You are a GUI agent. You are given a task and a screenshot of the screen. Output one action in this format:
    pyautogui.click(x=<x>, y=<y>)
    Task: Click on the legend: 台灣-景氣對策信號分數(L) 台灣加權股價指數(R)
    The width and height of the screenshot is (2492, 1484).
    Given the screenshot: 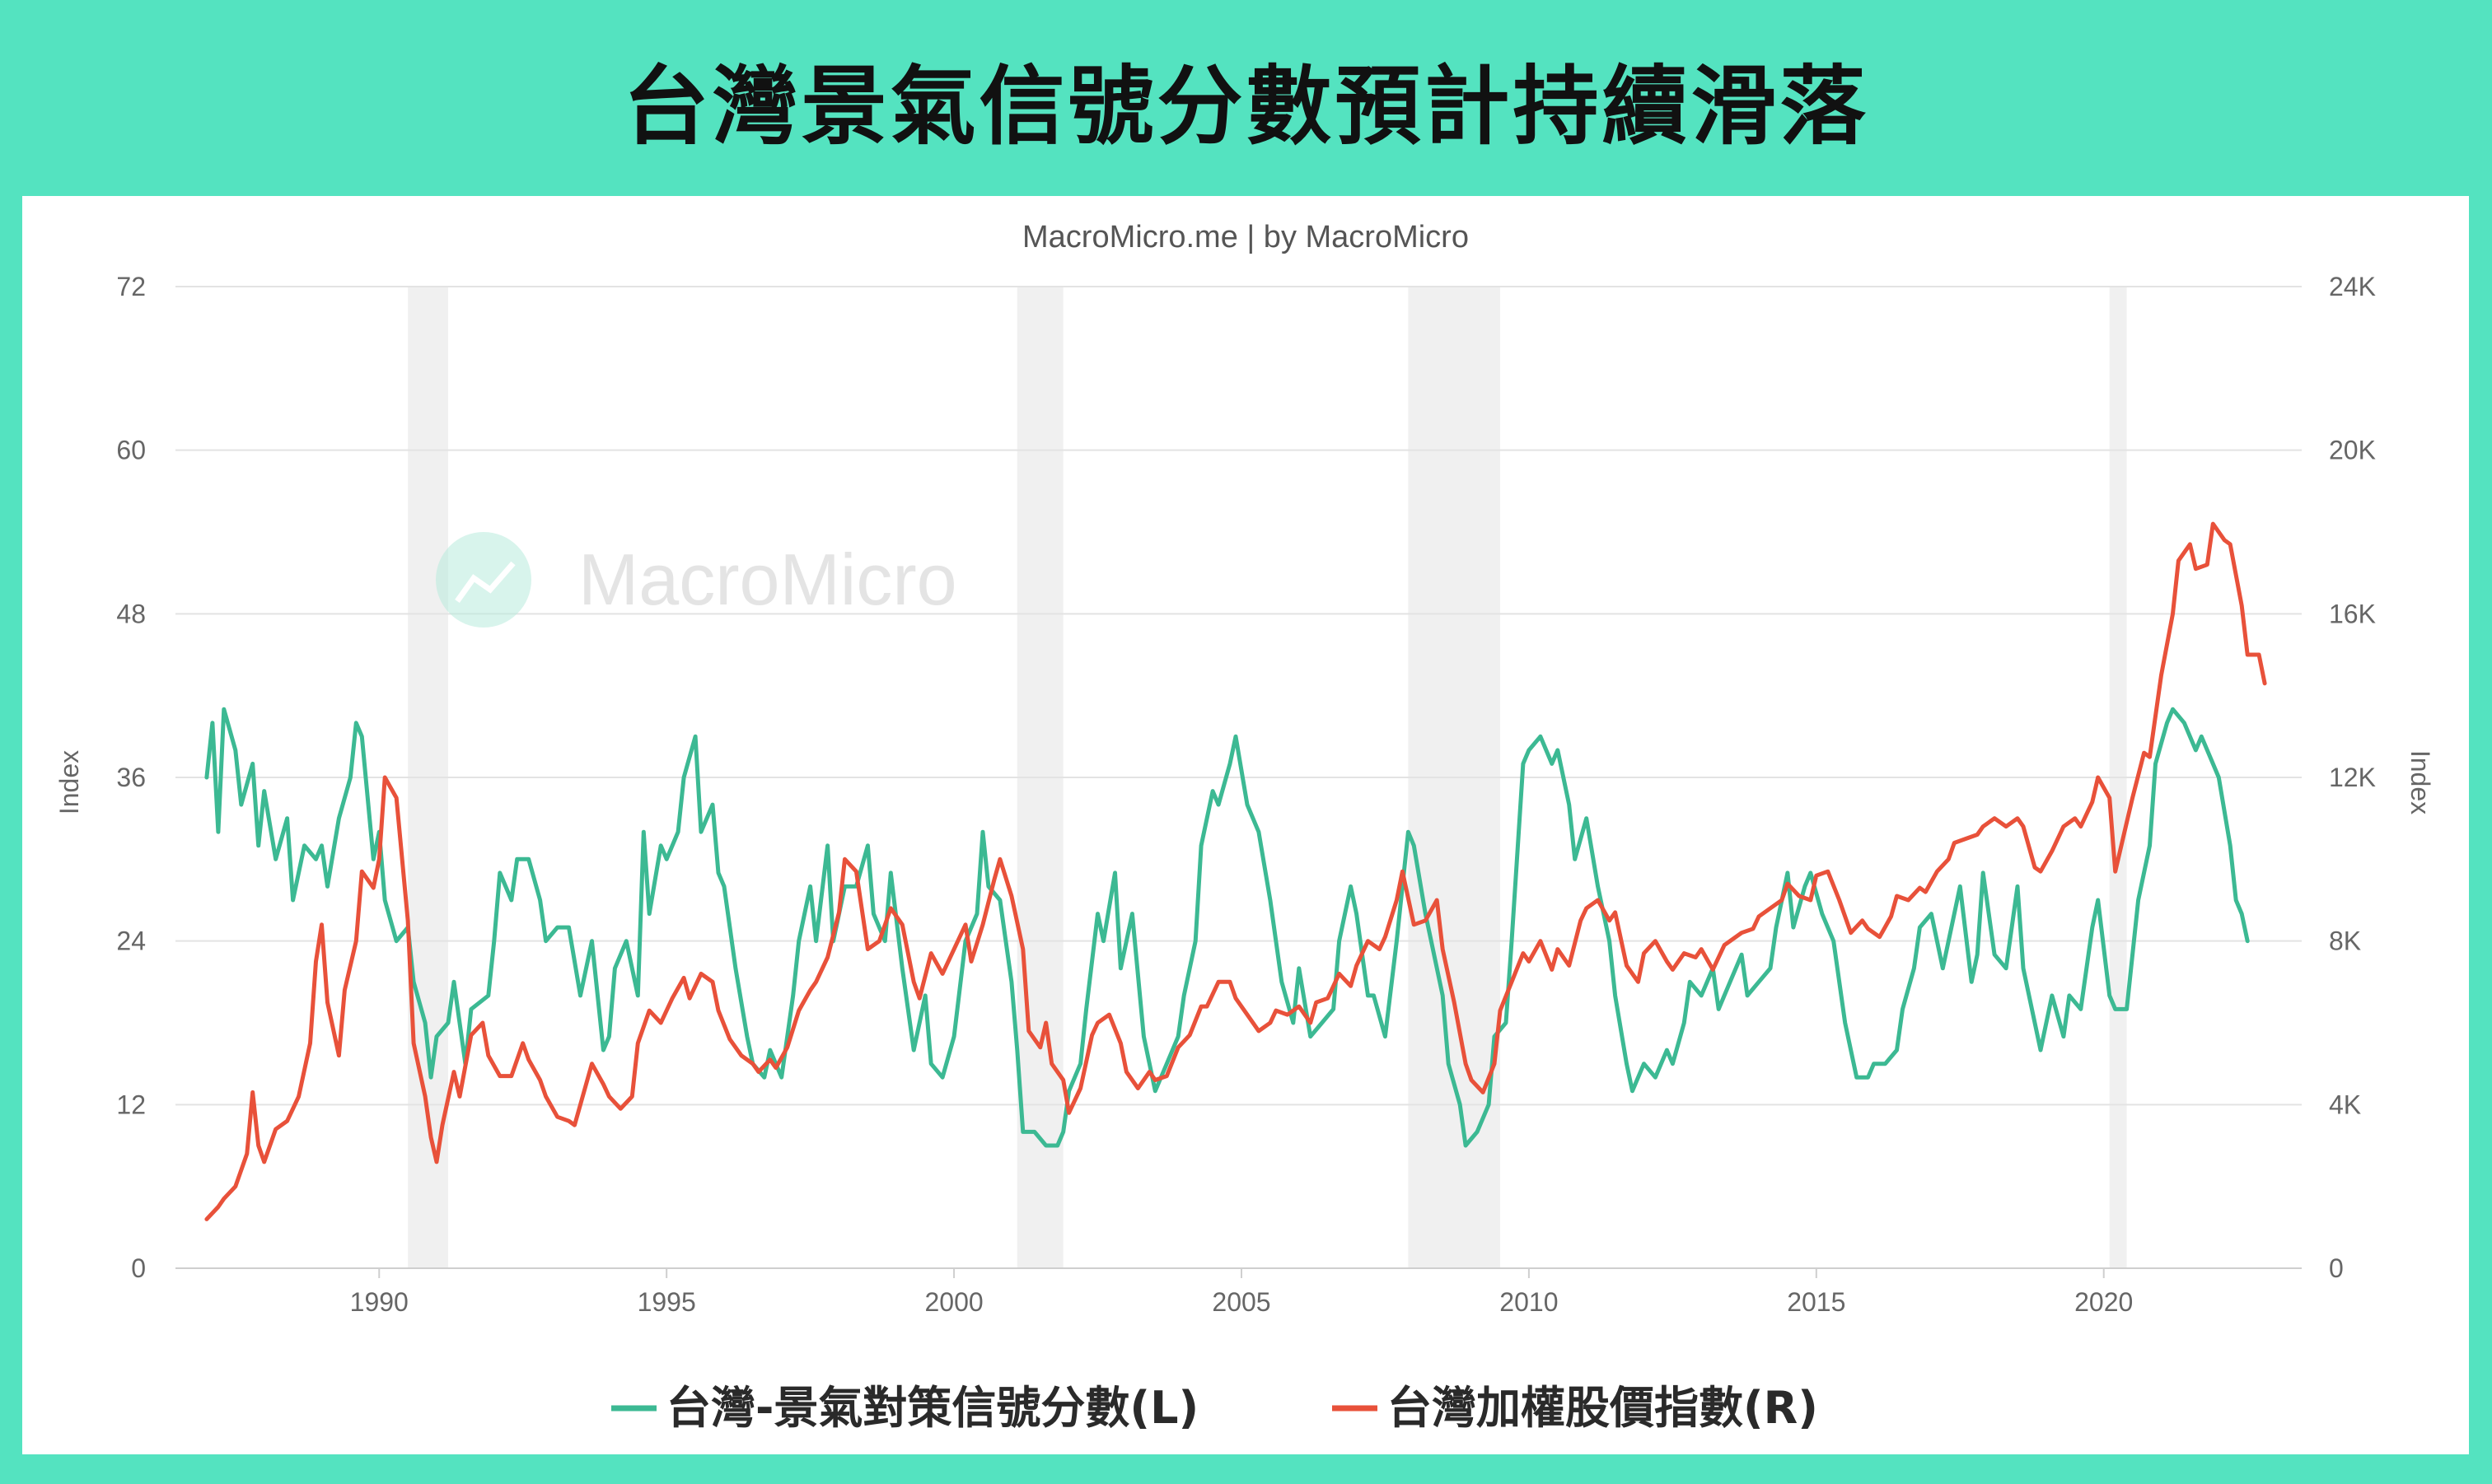 What is the action you would take?
    pyautogui.click(x=1214, y=1408)
    